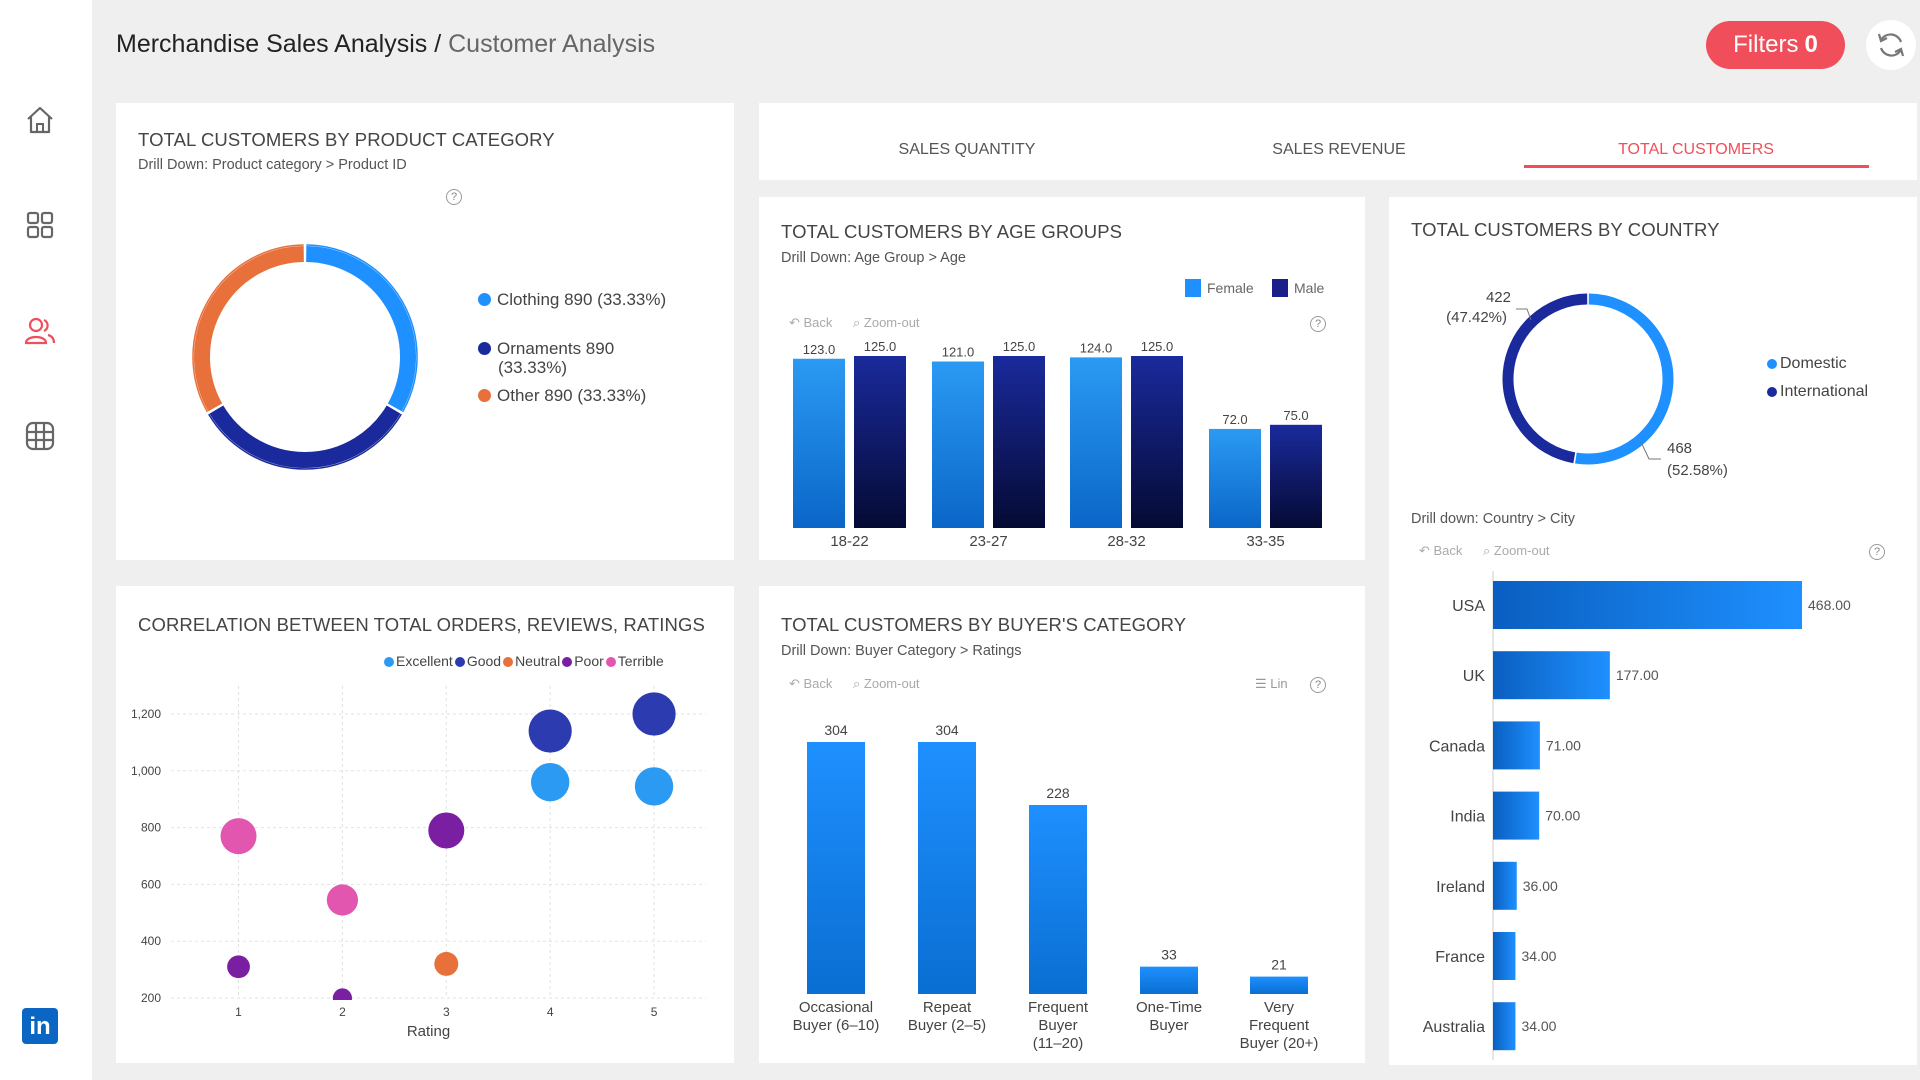  I want to click on legend-item-international: International, so click(1817, 392).